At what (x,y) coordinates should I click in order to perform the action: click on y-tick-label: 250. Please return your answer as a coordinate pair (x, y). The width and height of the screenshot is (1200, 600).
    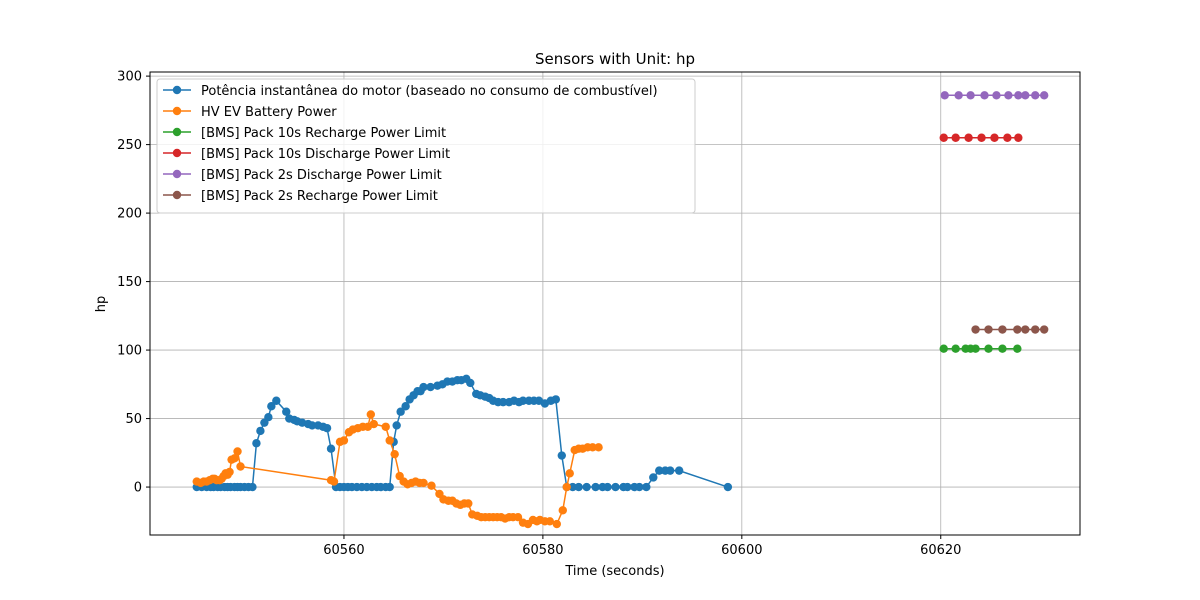
    Looking at the image, I should click on (129, 145).